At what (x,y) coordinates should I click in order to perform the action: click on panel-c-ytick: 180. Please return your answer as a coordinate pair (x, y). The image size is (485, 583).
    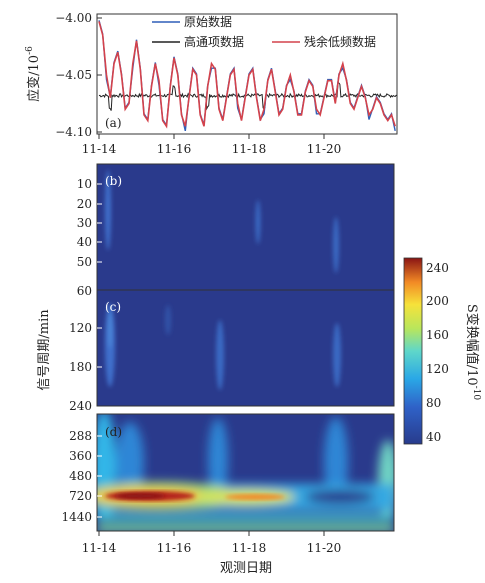
    Looking at the image, I should click on (80, 367).